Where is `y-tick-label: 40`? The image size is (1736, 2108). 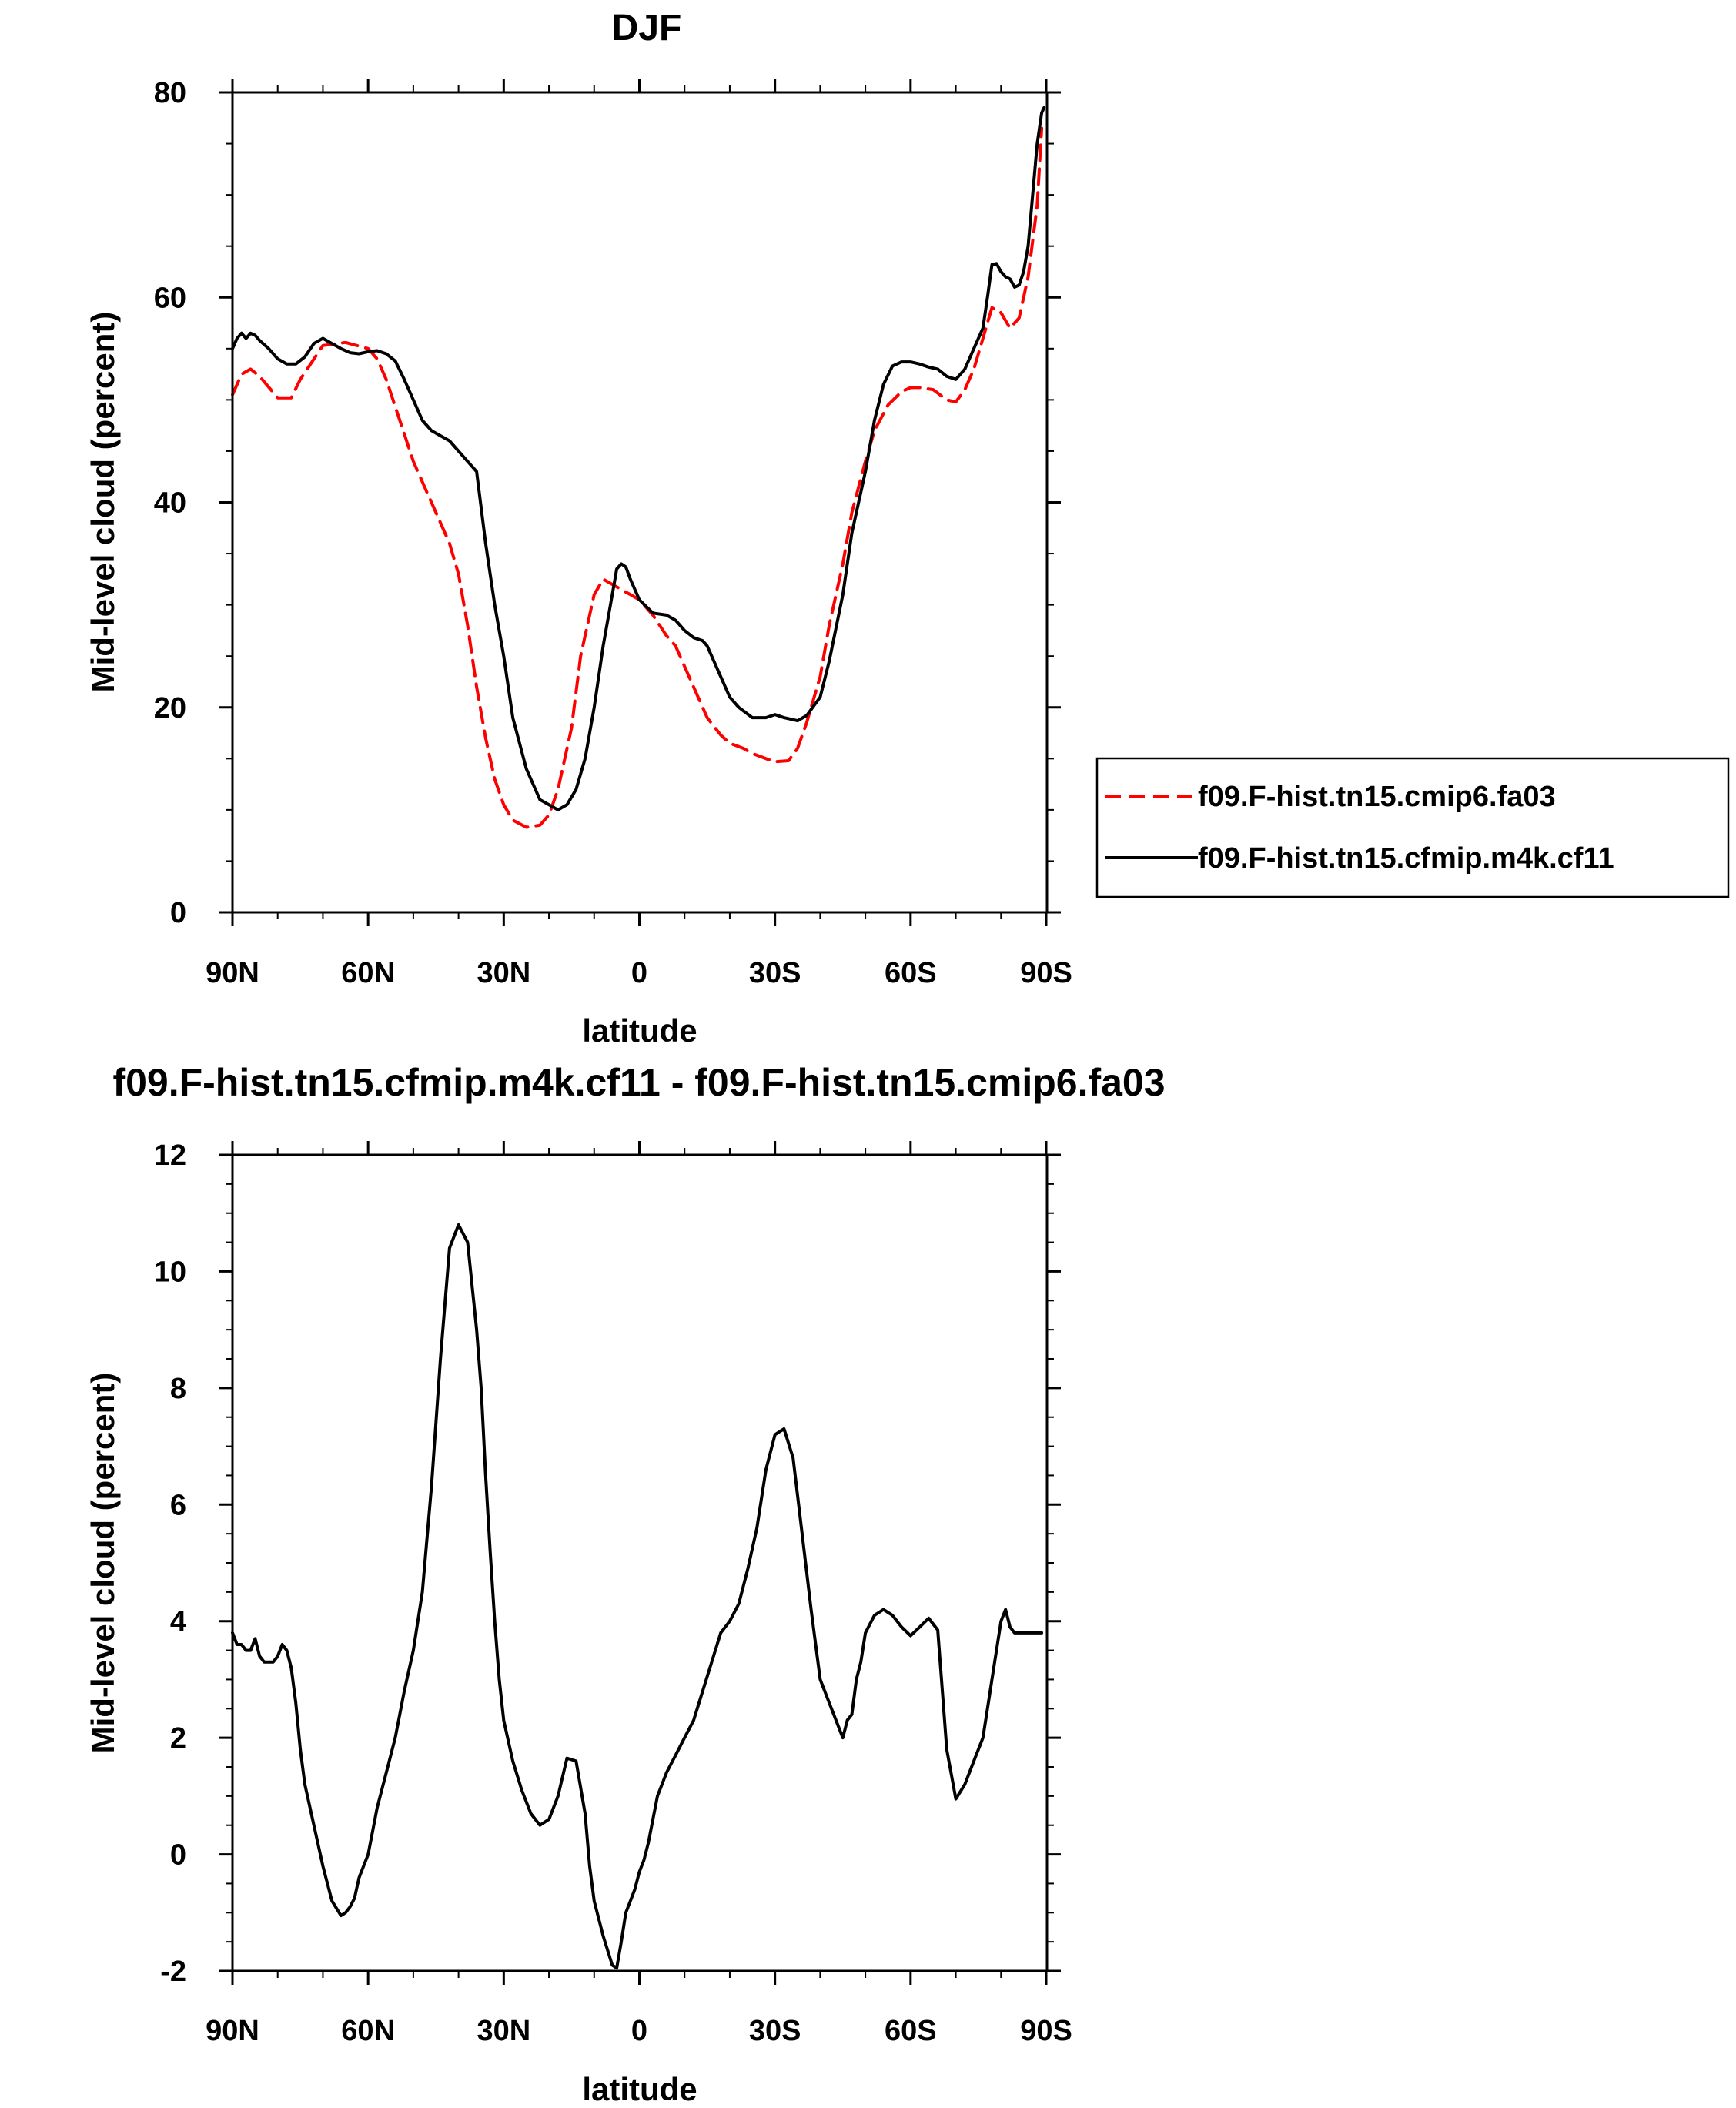 y-tick-label: 40 is located at coordinates (170, 504).